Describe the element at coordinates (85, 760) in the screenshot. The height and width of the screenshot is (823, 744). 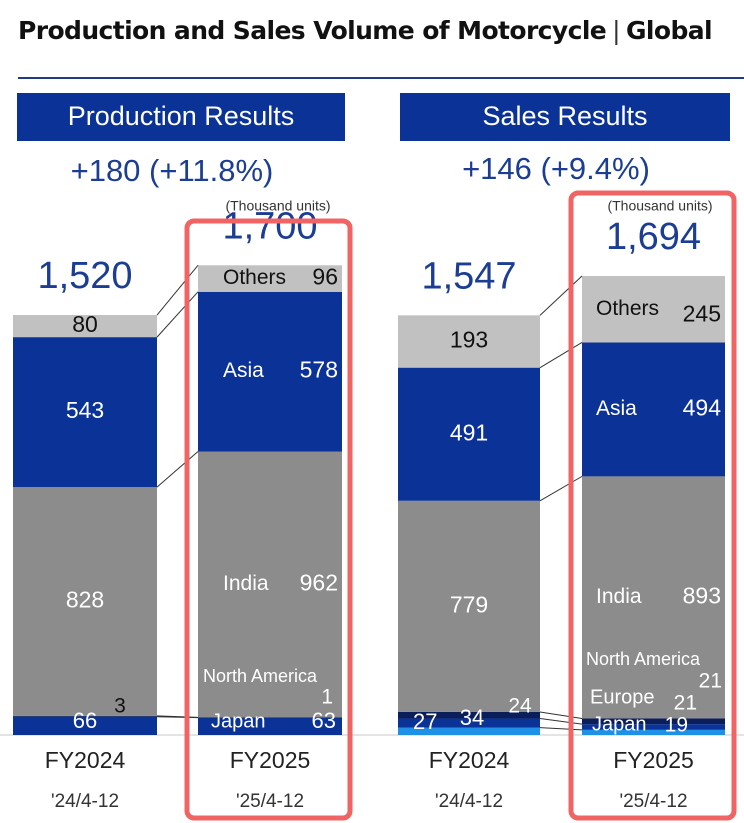
I see `production-category-fy2024: FY2024` at that location.